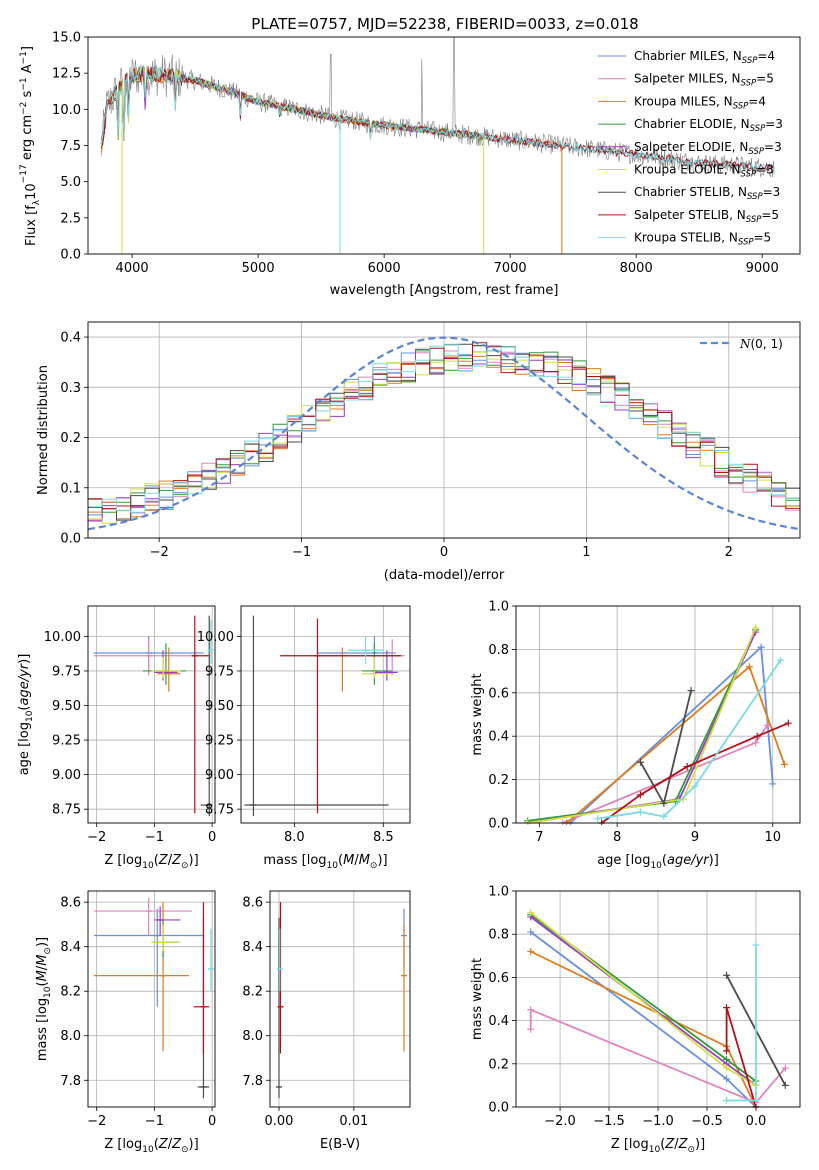  What do you see at coordinates (383, 837) in the screenshot?
I see `x-tick-label: 8.5` at bounding box center [383, 837].